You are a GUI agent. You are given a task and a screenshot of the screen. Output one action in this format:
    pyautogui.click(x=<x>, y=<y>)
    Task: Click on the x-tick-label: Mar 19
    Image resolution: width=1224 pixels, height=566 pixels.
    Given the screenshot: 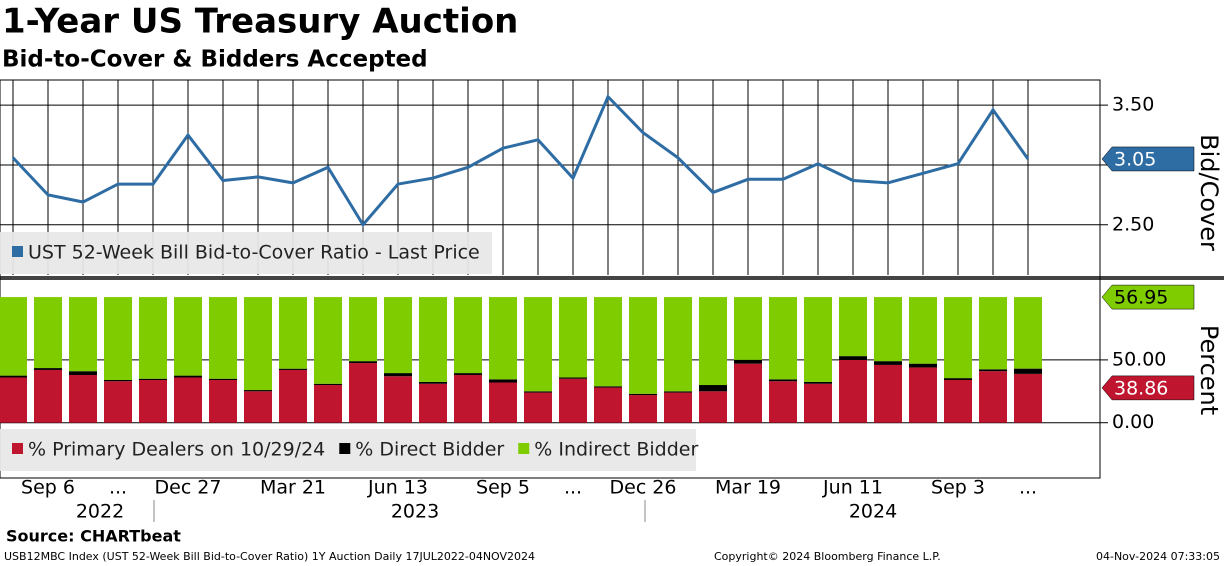 What is the action you would take?
    pyautogui.click(x=748, y=488)
    